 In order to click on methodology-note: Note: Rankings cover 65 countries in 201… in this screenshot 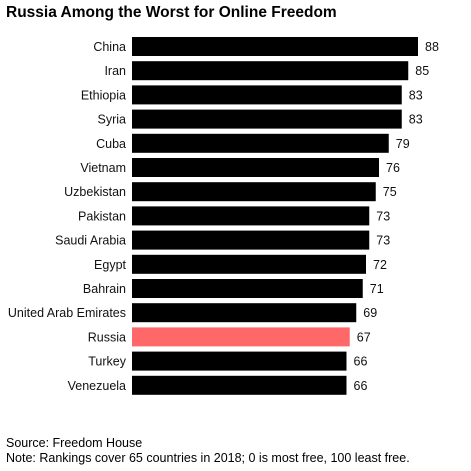, I will do `click(208, 458)`.